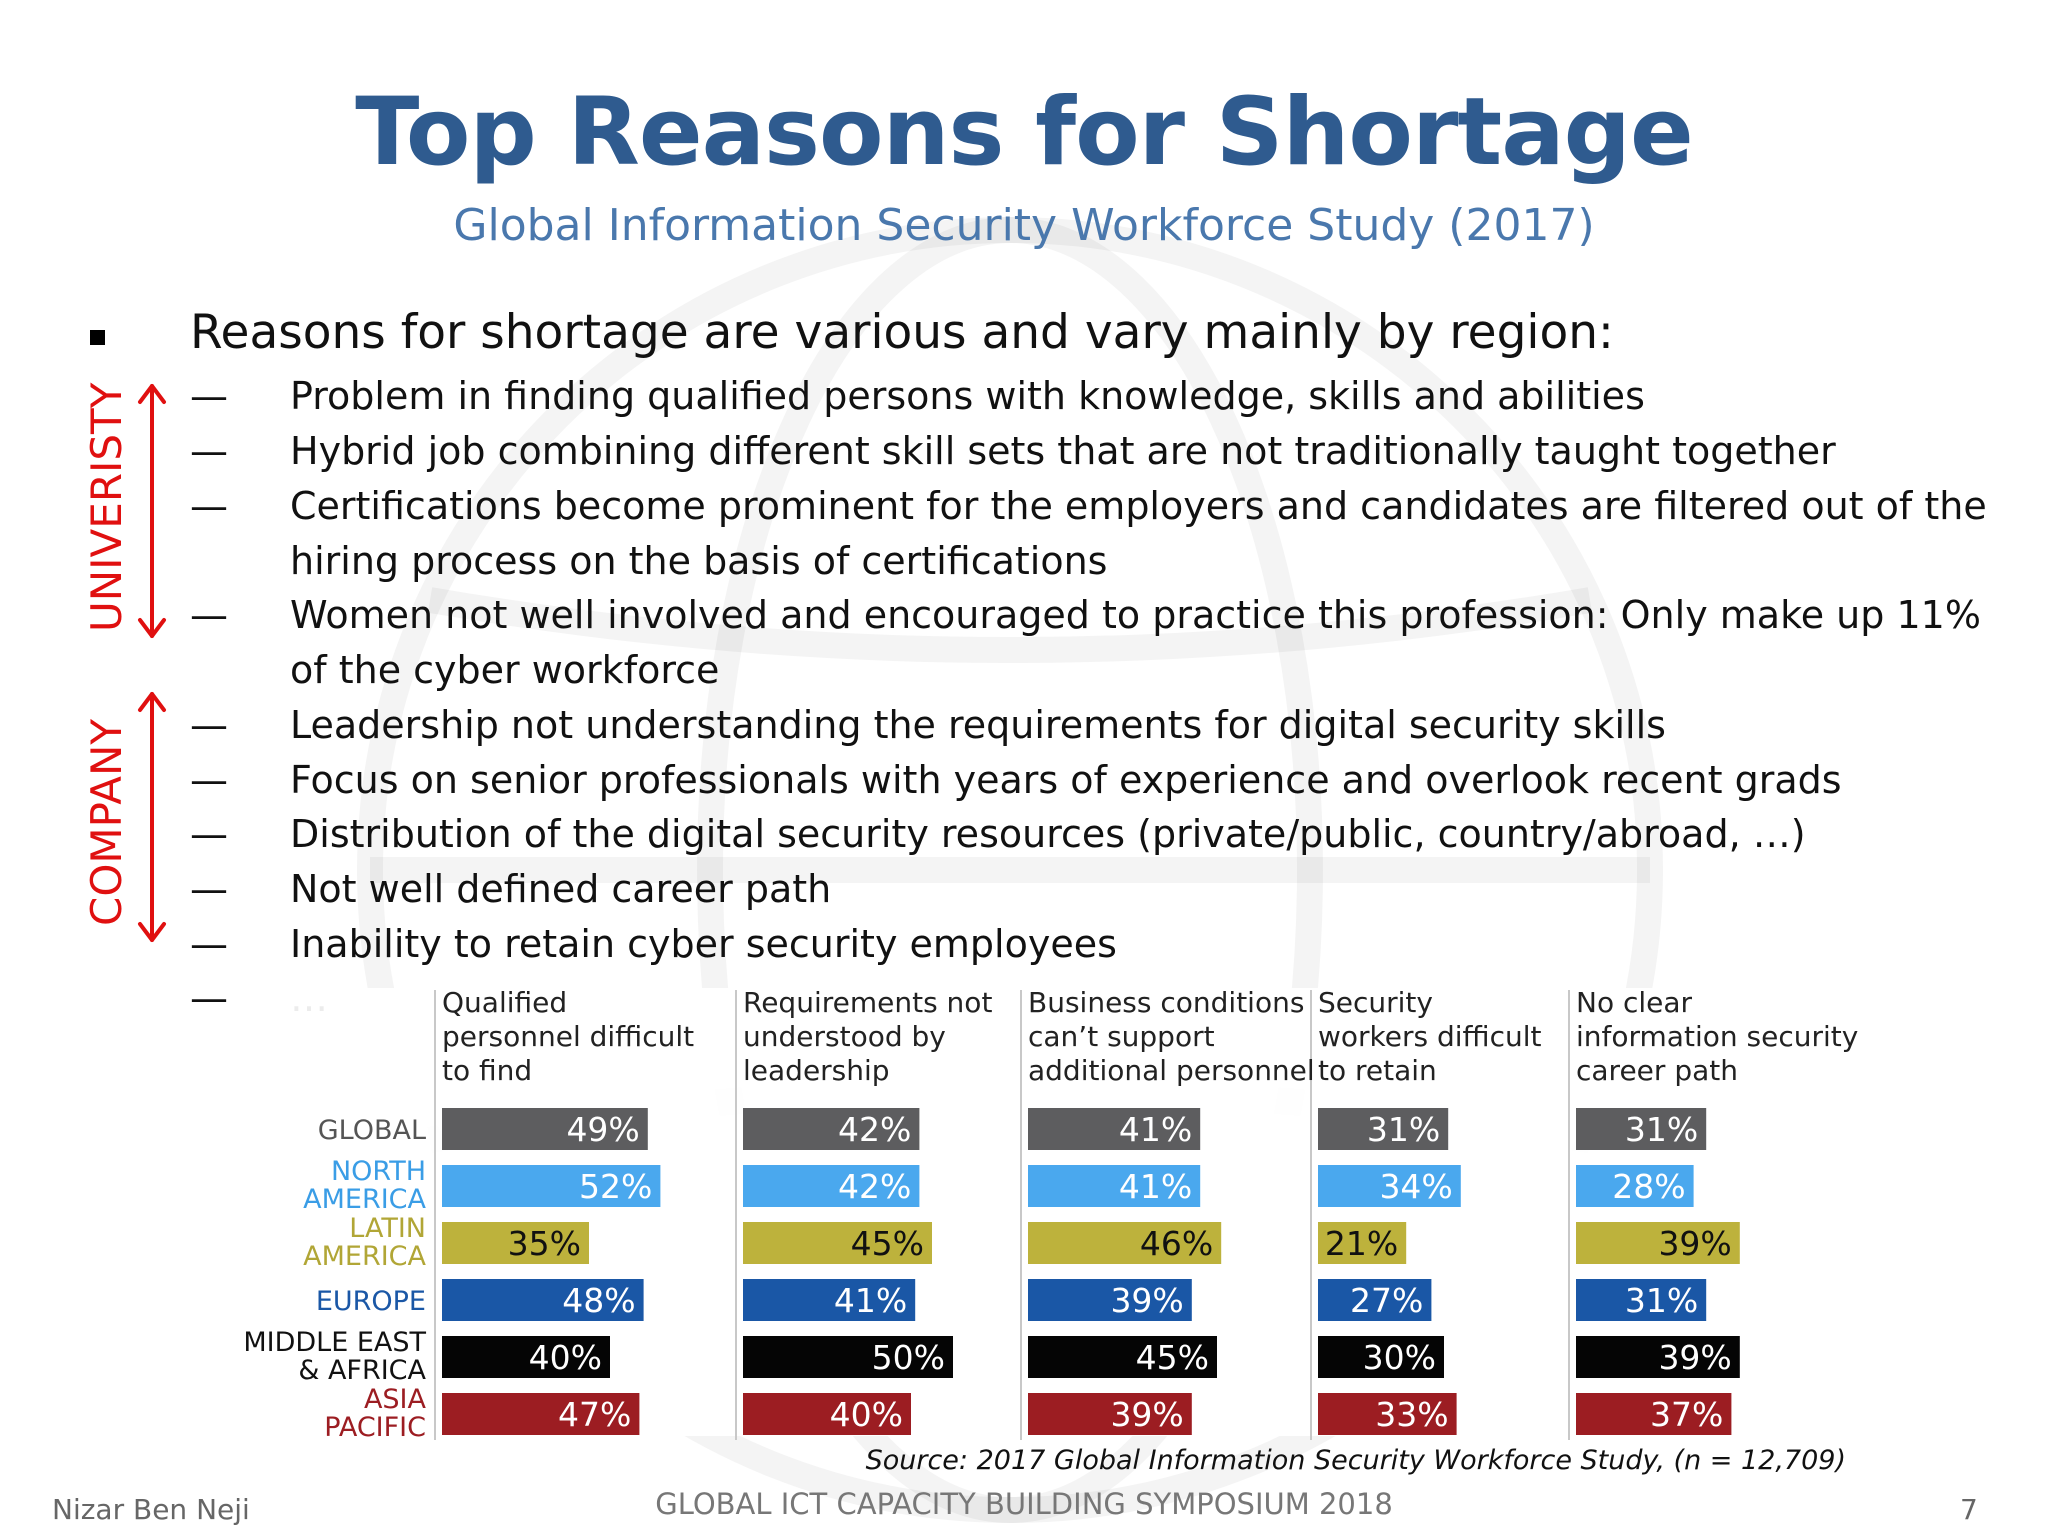 Image resolution: width=2048 pixels, height=1536 pixels. Describe the element at coordinates (1114, 1186) in the screenshot. I see `bar-r2-p3` at that location.